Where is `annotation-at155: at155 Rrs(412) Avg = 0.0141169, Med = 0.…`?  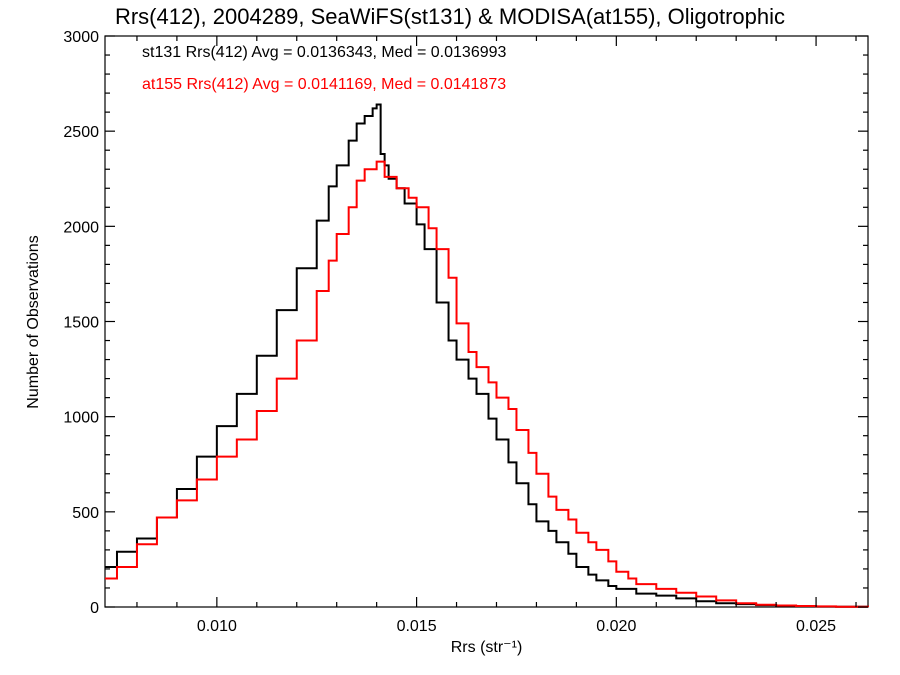 annotation-at155: at155 Rrs(412) Avg = 0.0141169, Med = 0.… is located at coordinates (324, 84).